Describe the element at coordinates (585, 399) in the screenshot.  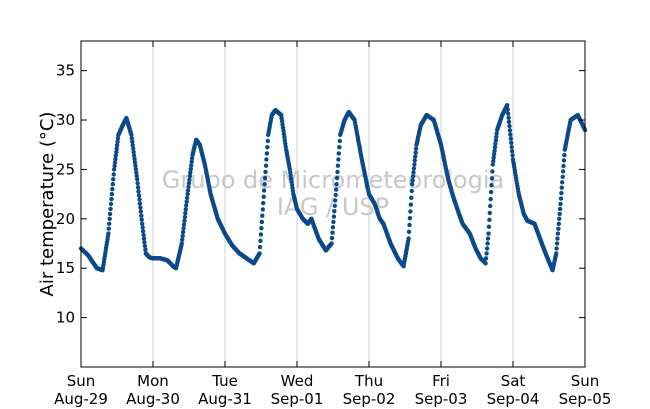
I see `x-tick-label-date: Sep-05` at that location.